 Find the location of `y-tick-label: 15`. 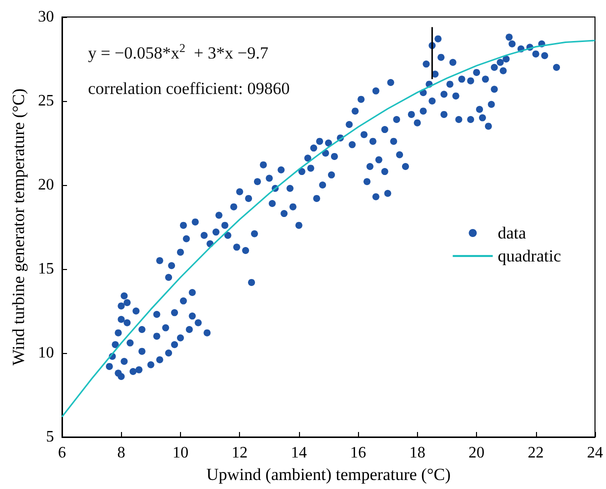

y-tick-label: 15 is located at coordinates (46, 269).